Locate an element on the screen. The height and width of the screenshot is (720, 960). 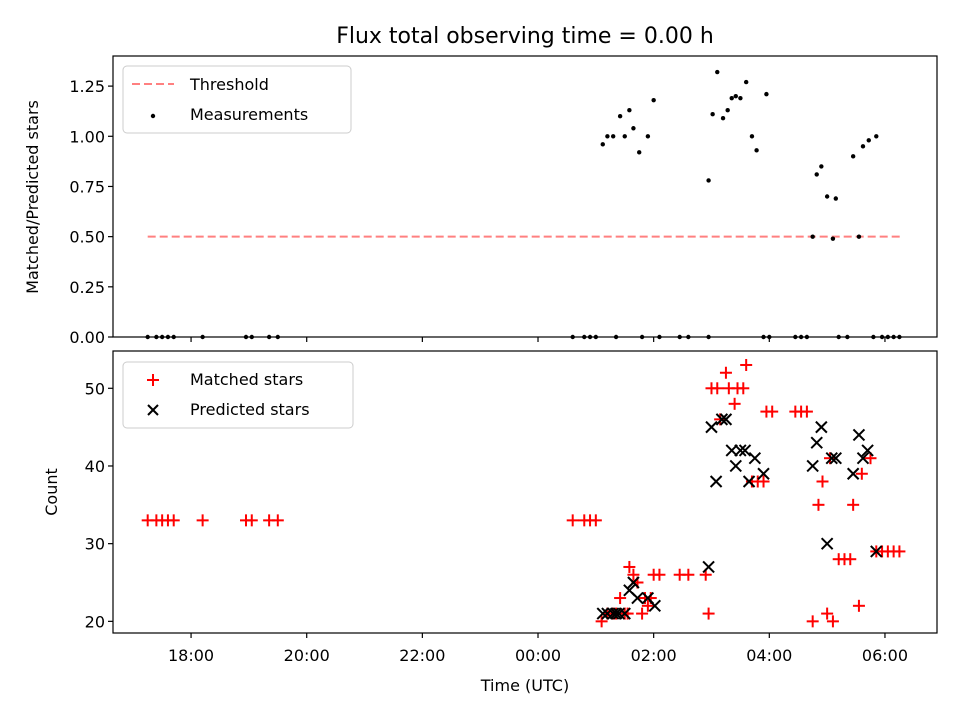
bottom-x-ticks: 18:00 20:00 22:00 00:00 02:00 04:00 06:00 is located at coordinates (538, 649).